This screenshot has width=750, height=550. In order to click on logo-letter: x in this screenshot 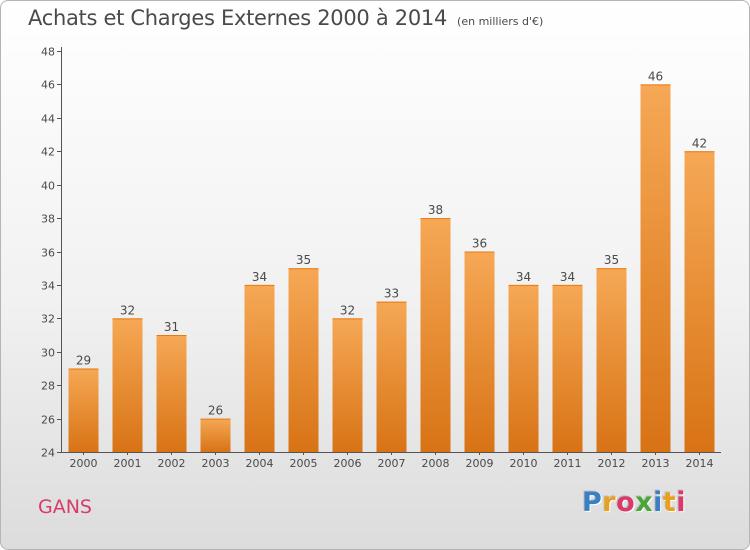, I will do `click(644, 502)`.